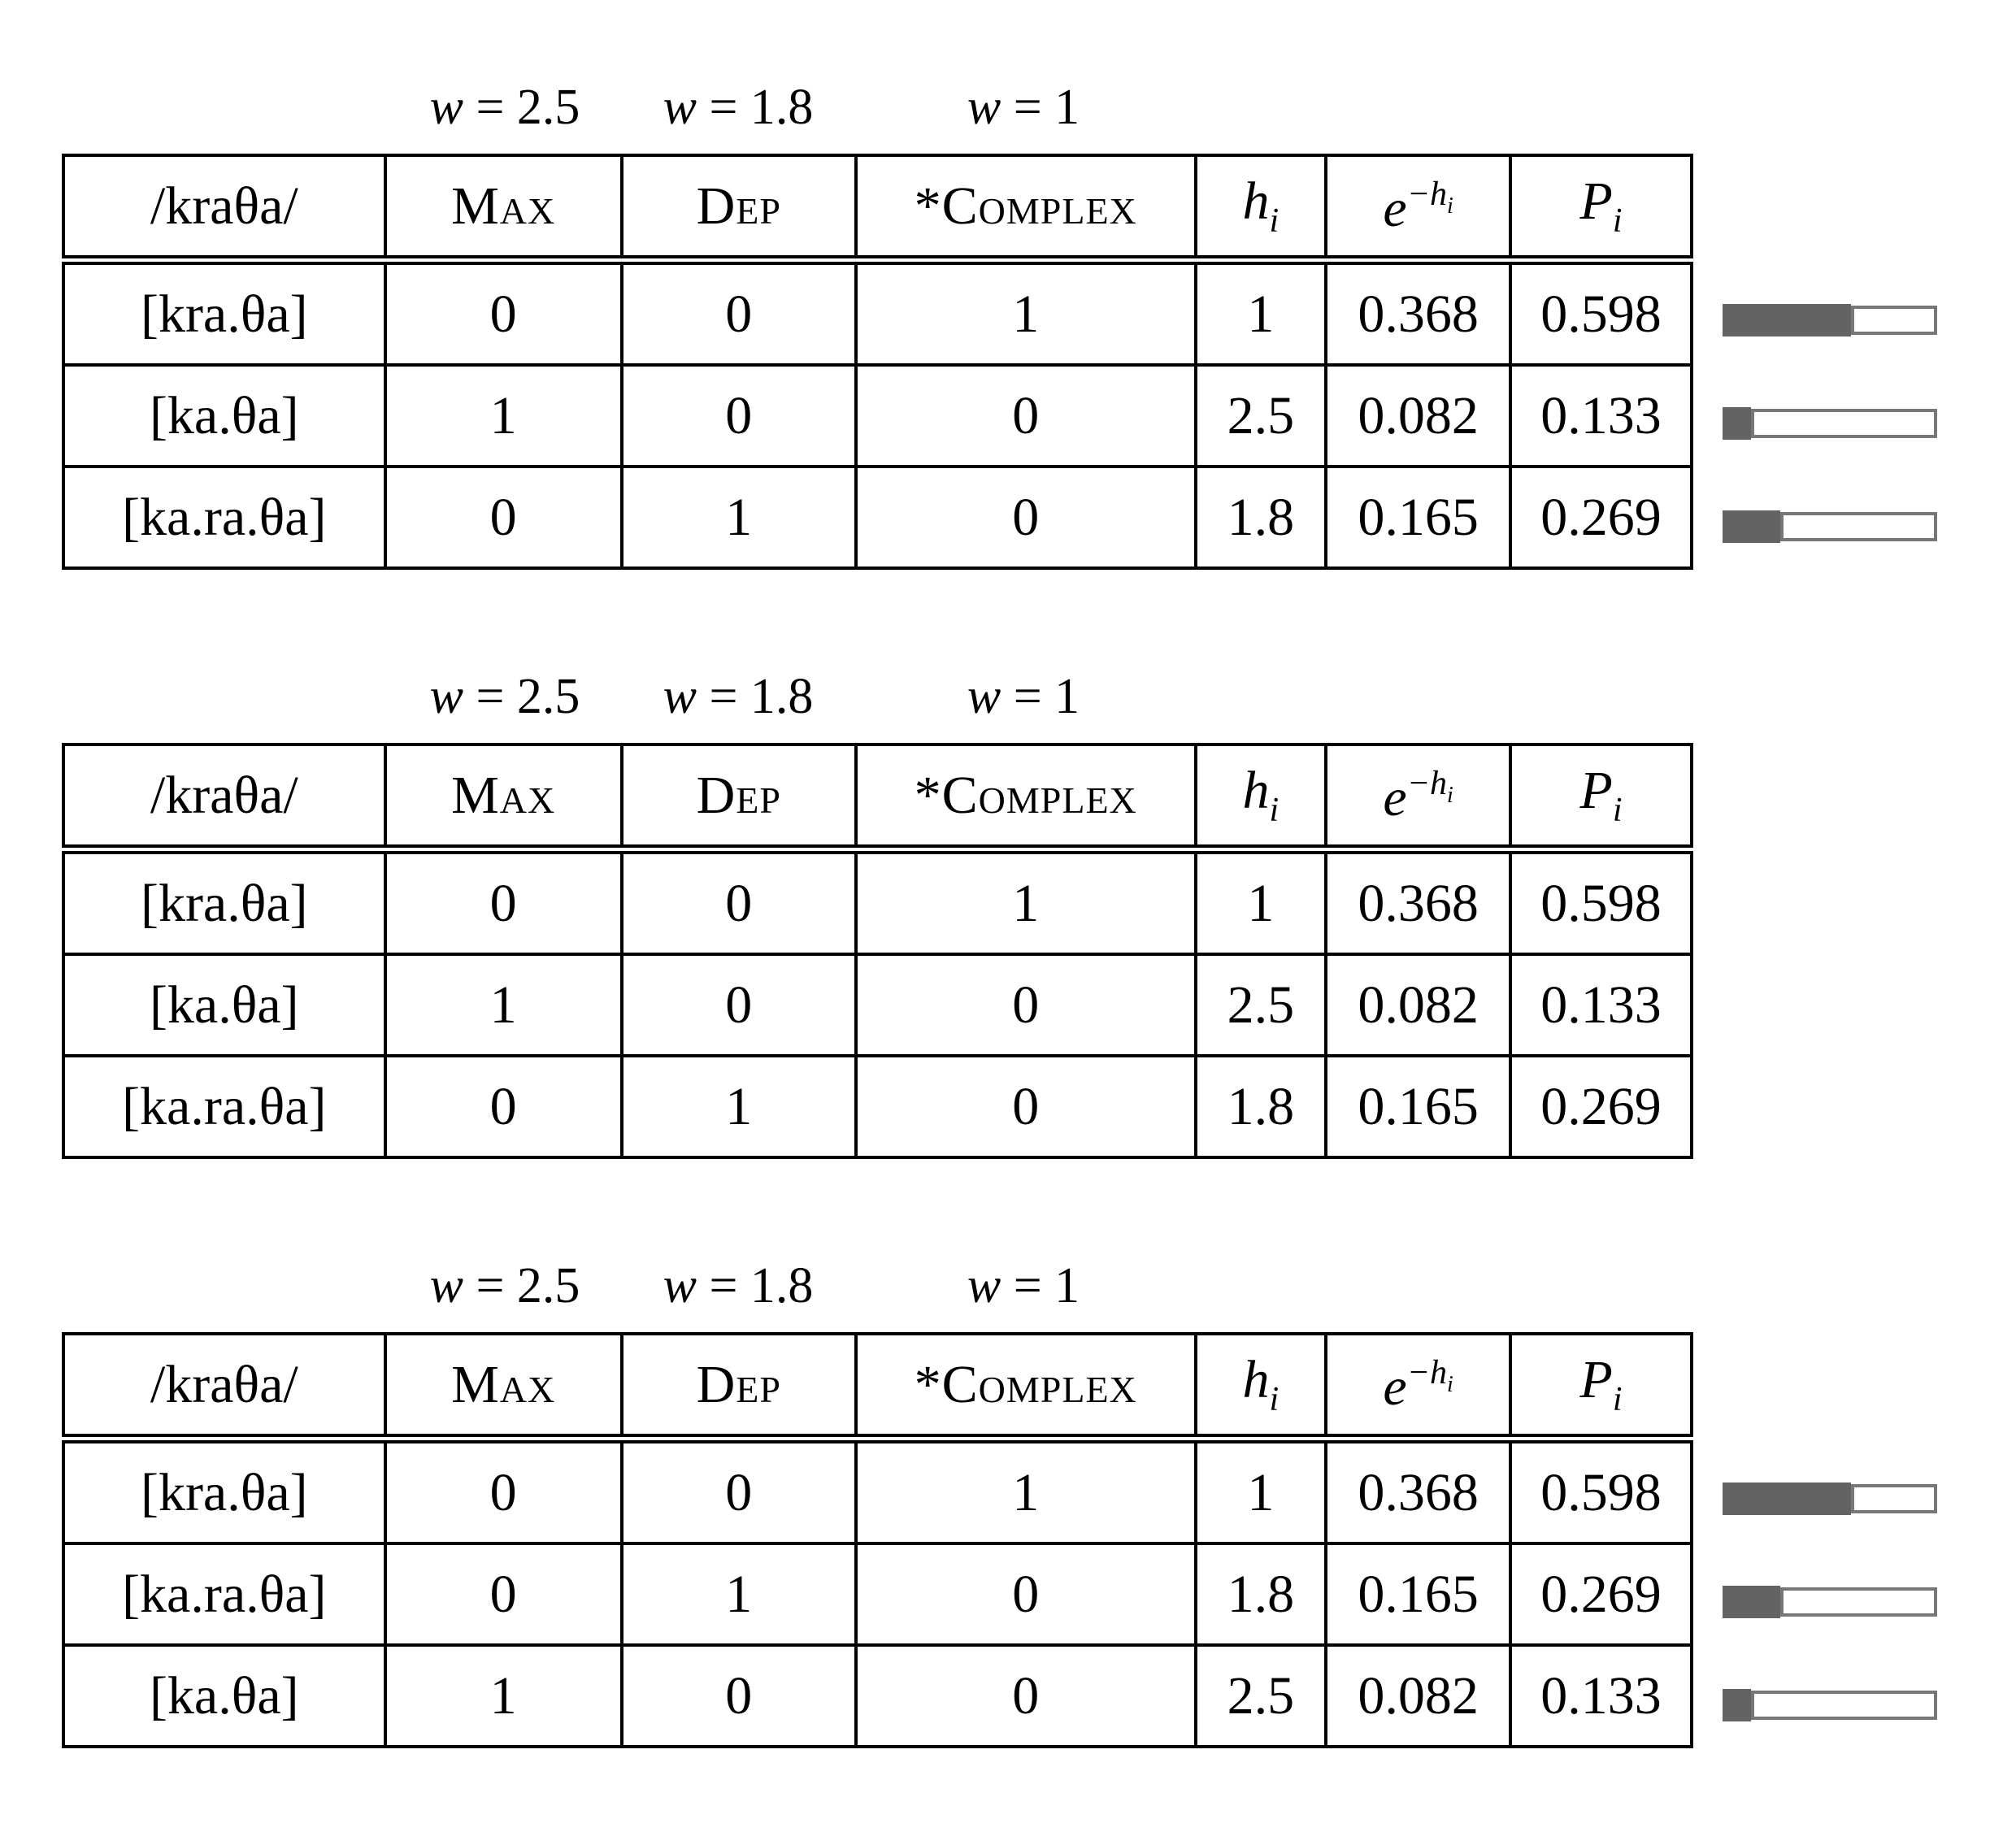 The image size is (2016, 1845). What do you see at coordinates (1260, 415) in the screenshot?
I see `harmony-cell: 2.5` at bounding box center [1260, 415].